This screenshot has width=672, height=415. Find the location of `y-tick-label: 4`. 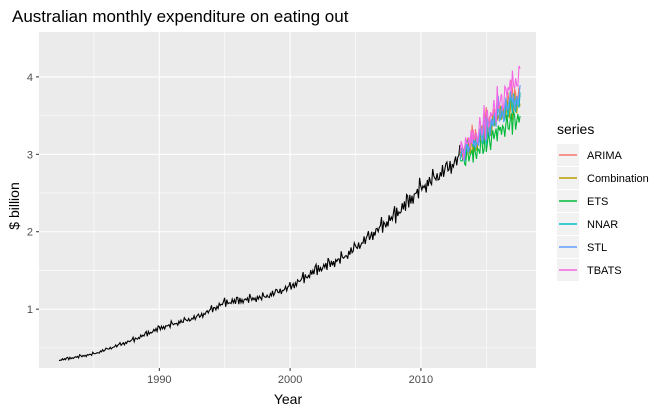

y-tick-label: 4 is located at coordinates (30, 78).